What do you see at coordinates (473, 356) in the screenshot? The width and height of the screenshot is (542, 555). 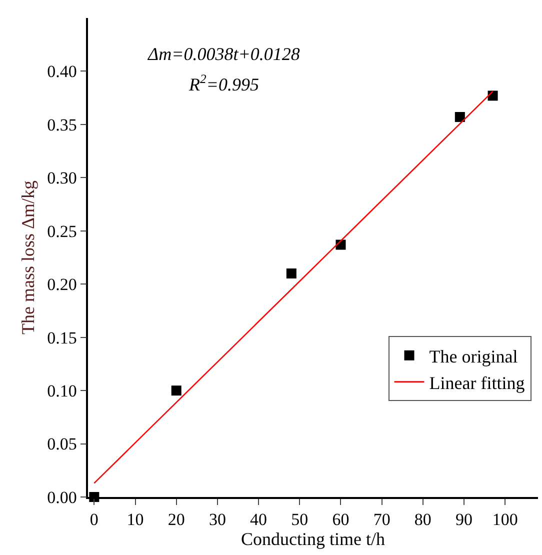 I see `legend-label: The original` at bounding box center [473, 356].